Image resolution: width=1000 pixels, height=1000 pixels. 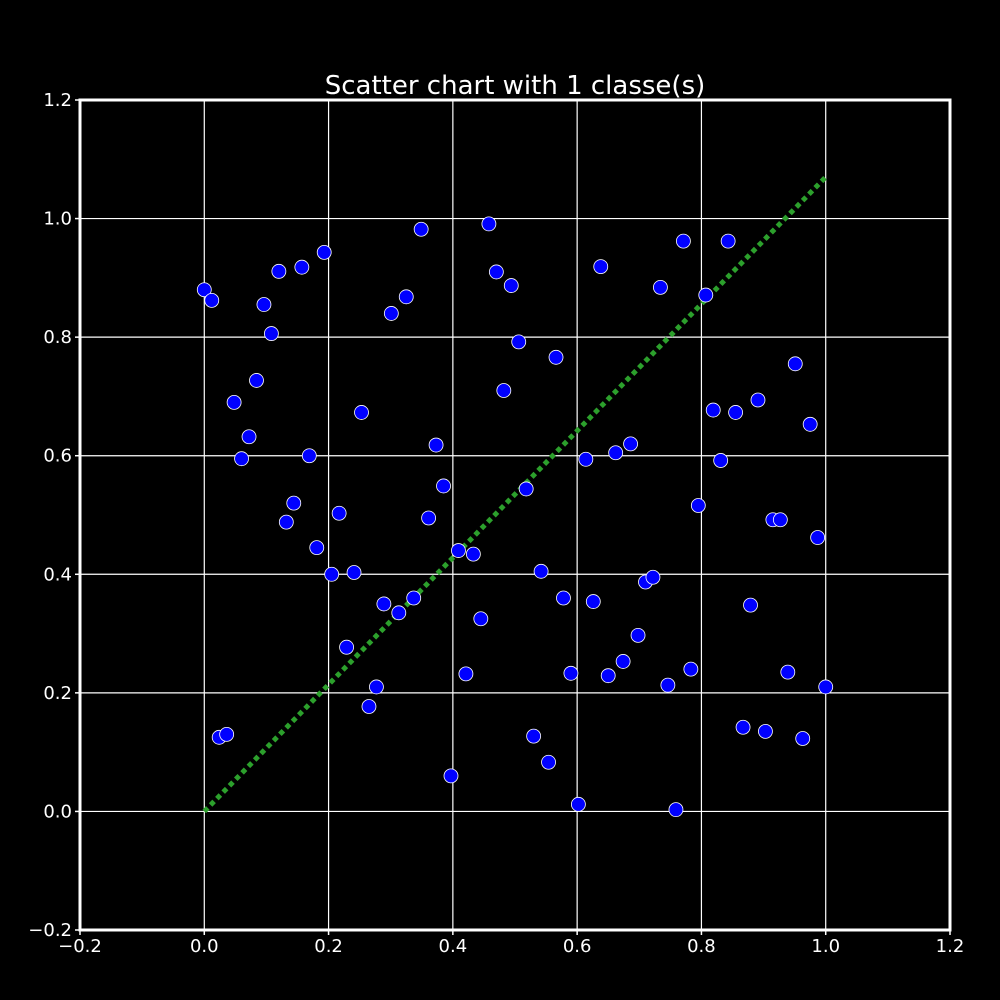 I want to click on y-tick-label: 0.2, so click(x=57, y=693).